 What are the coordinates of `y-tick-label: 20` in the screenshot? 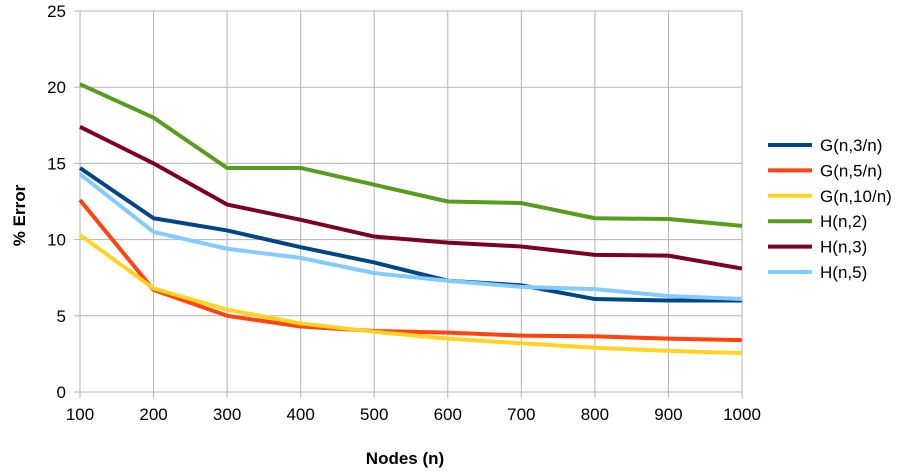 It's located at (56, 87).